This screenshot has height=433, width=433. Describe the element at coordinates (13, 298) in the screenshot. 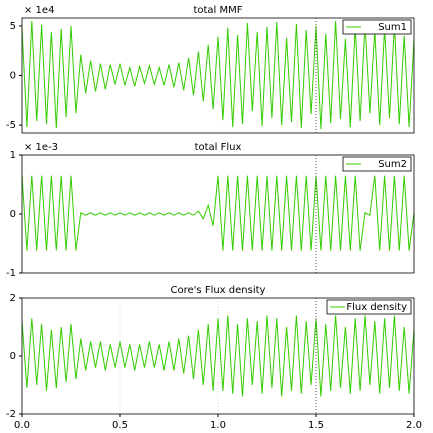

I see `y-tick-label: 2` at that location.